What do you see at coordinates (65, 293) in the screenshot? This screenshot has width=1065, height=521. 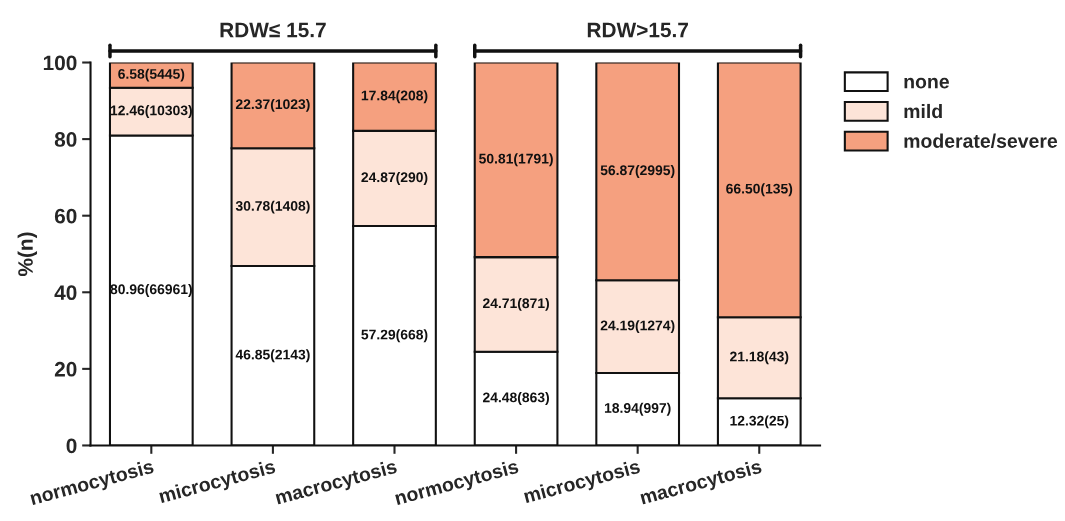 I see `y-tick-label: 40` at bounding box center [65, 293].